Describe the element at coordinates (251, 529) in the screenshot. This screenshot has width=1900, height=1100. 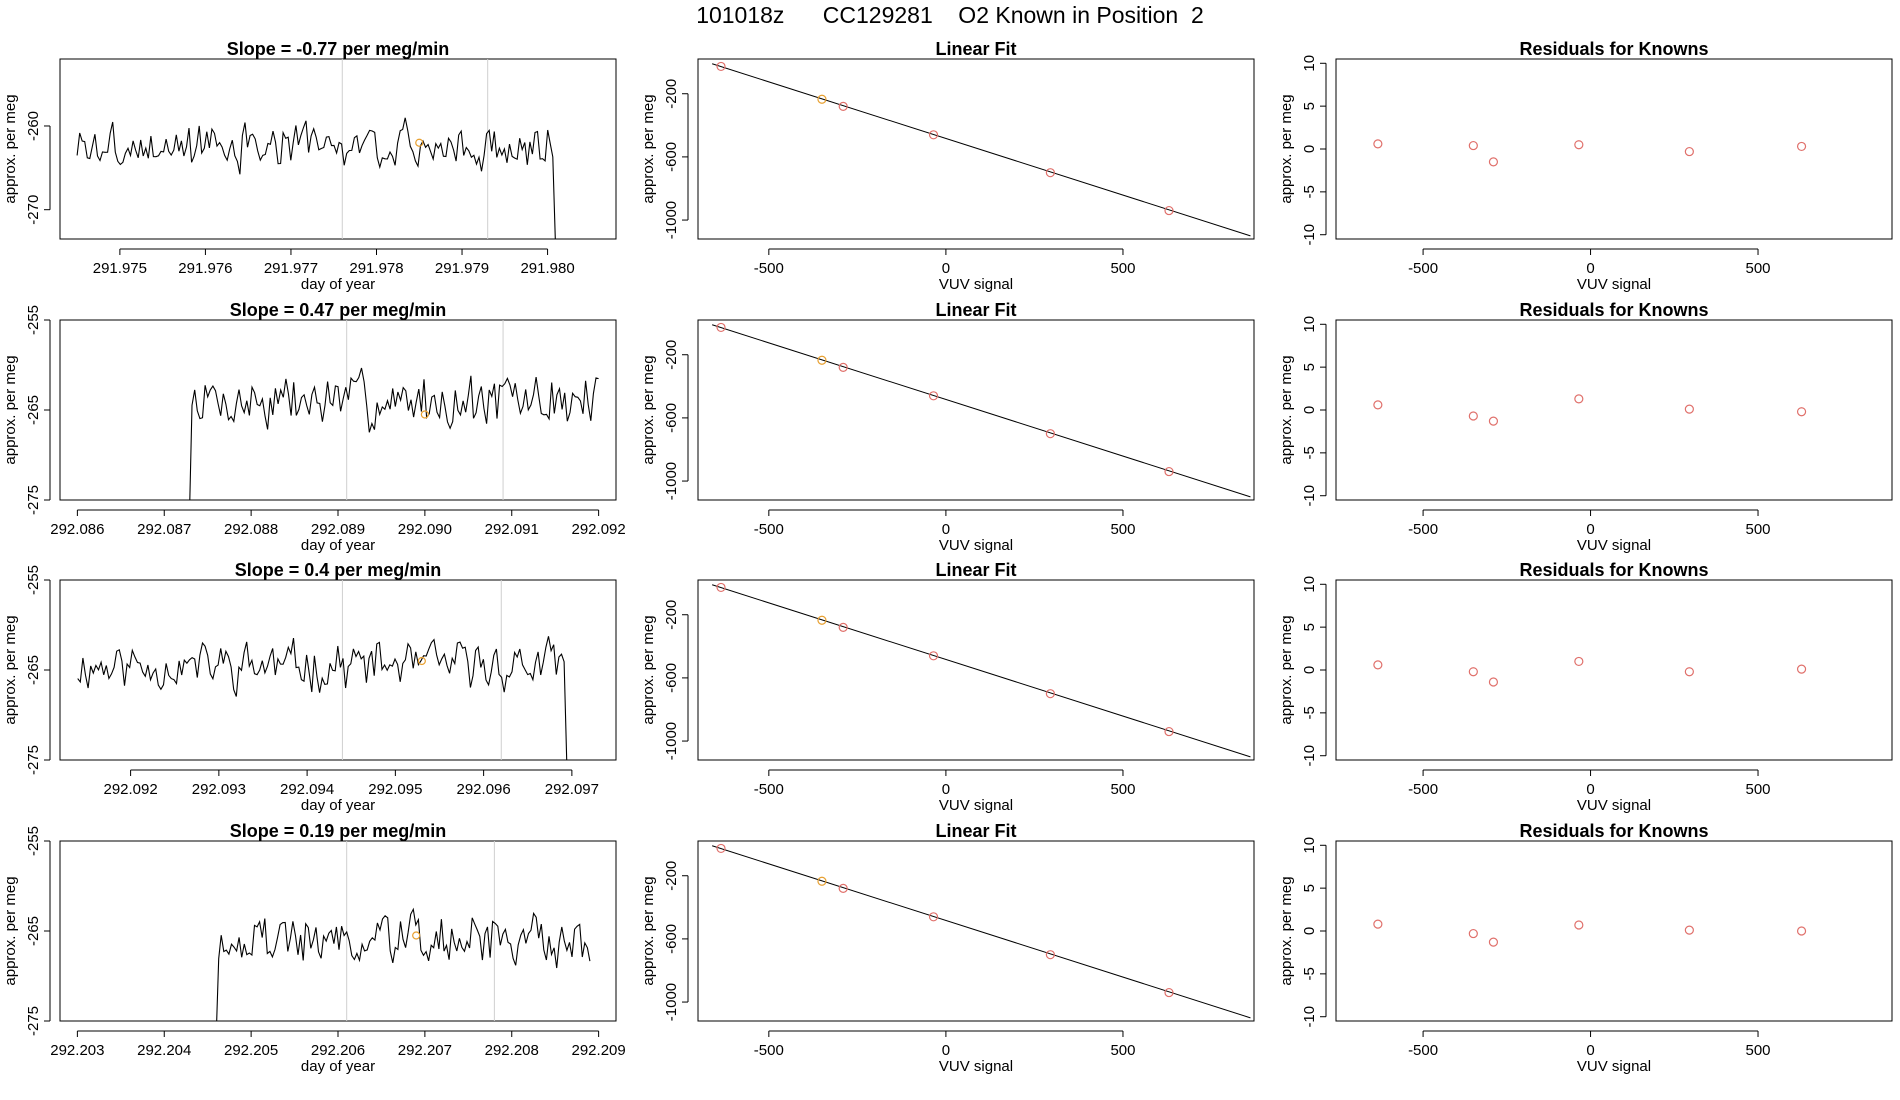
I see `x-tick-label: 292.088` at that location.